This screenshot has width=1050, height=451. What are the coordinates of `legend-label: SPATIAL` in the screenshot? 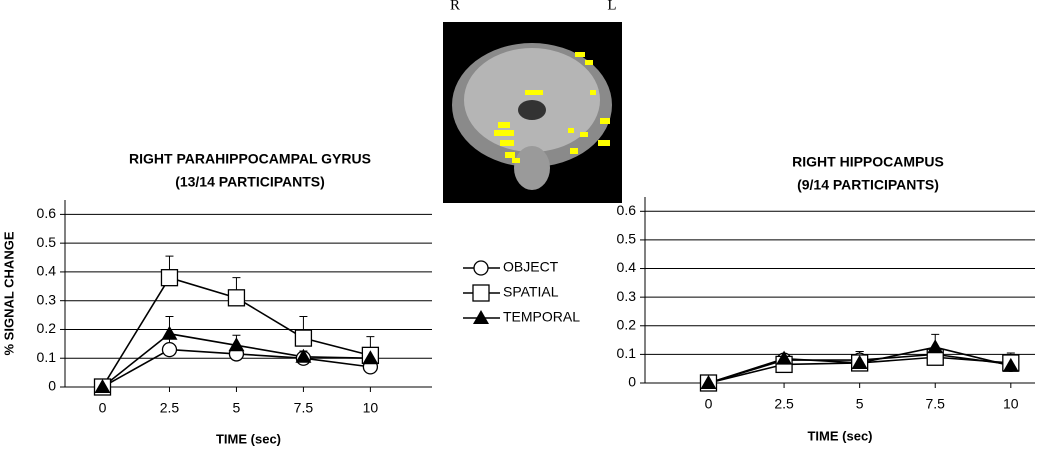 It's located at (531, 292).